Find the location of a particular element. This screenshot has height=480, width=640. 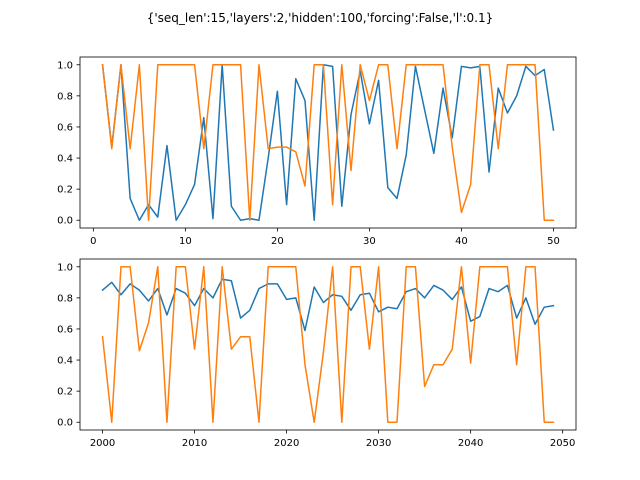

subplot-2-y-tick-label: 0.6 is located at coordinates (65, 329).